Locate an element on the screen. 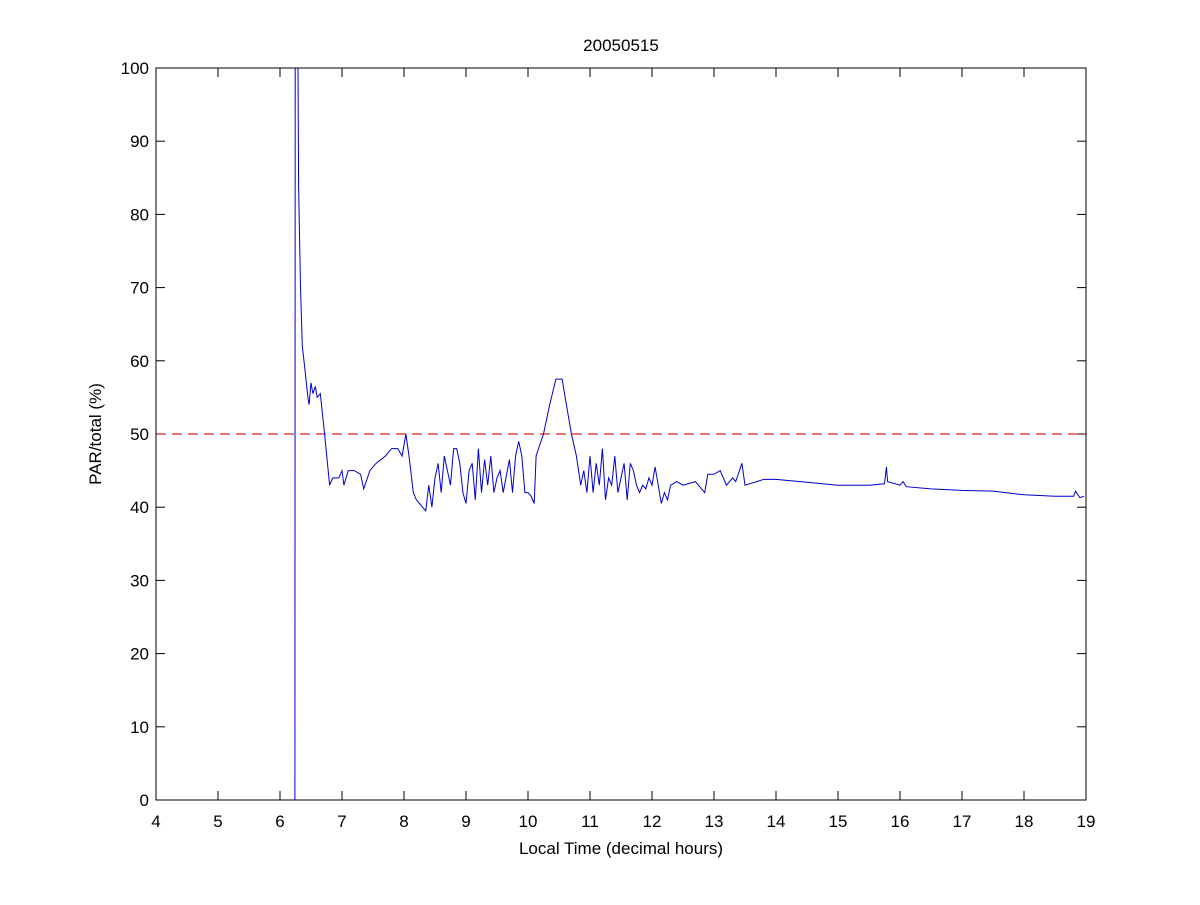  x-tick-label: 15 is located at coordinates (838, 821).